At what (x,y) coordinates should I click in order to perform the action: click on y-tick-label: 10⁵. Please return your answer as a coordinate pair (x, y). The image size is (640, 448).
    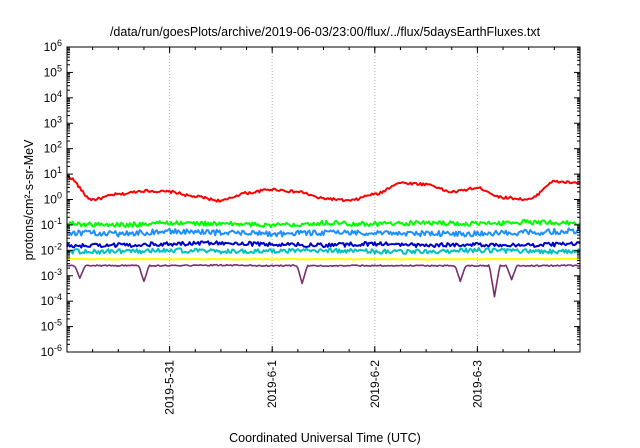
    Looking at the image, I should click on (53, 71).